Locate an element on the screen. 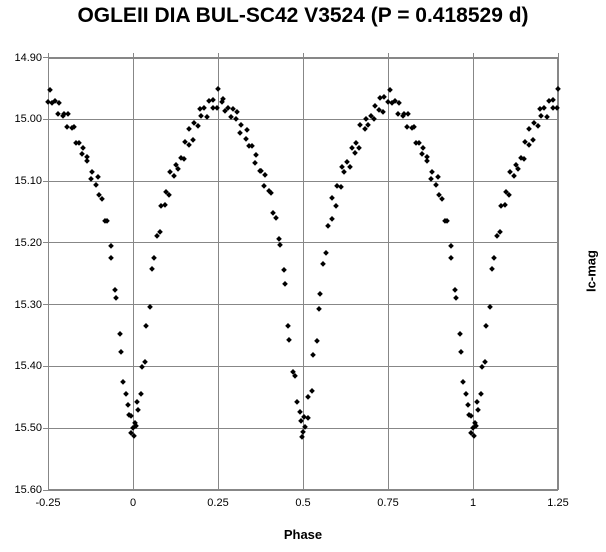 The width and height of the screenshot is (606, 552). x-tick-label: 1.25 is located at coordinates (558, 503).